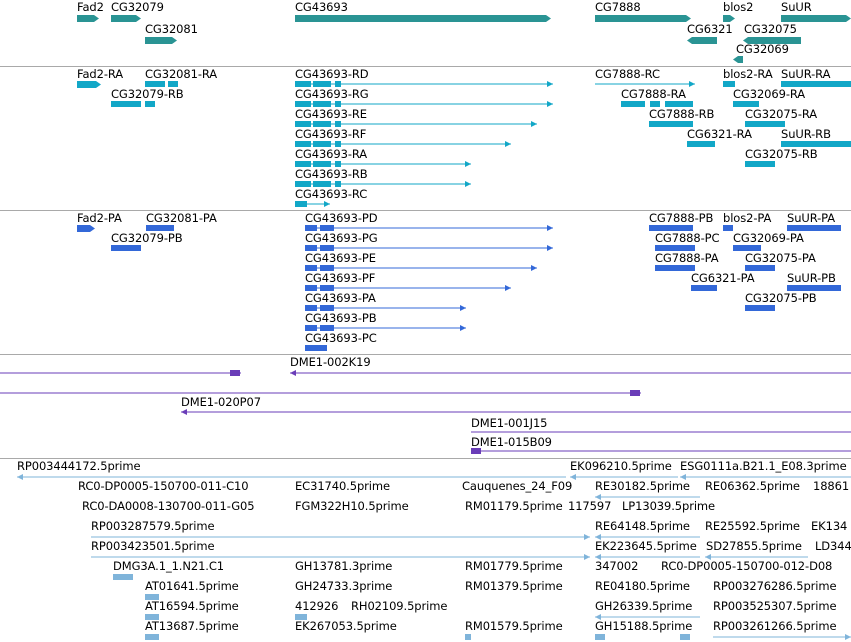 The height and width of the screenshot is (642, 851). What do you see at coordinates (341, 238) in the screenshot?
I see `protein-label: CG43693-PG` at bounding box center [341, 238].